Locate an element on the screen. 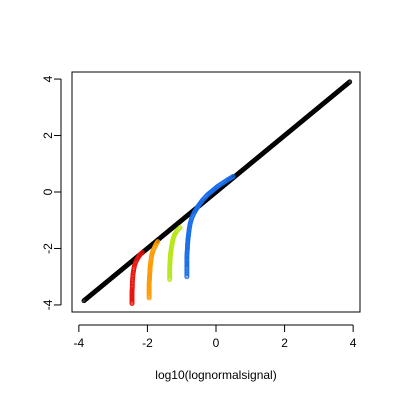 This screenshot has width=400, height=400. y-tick-label: 0 is located at coordinates (48, 191).